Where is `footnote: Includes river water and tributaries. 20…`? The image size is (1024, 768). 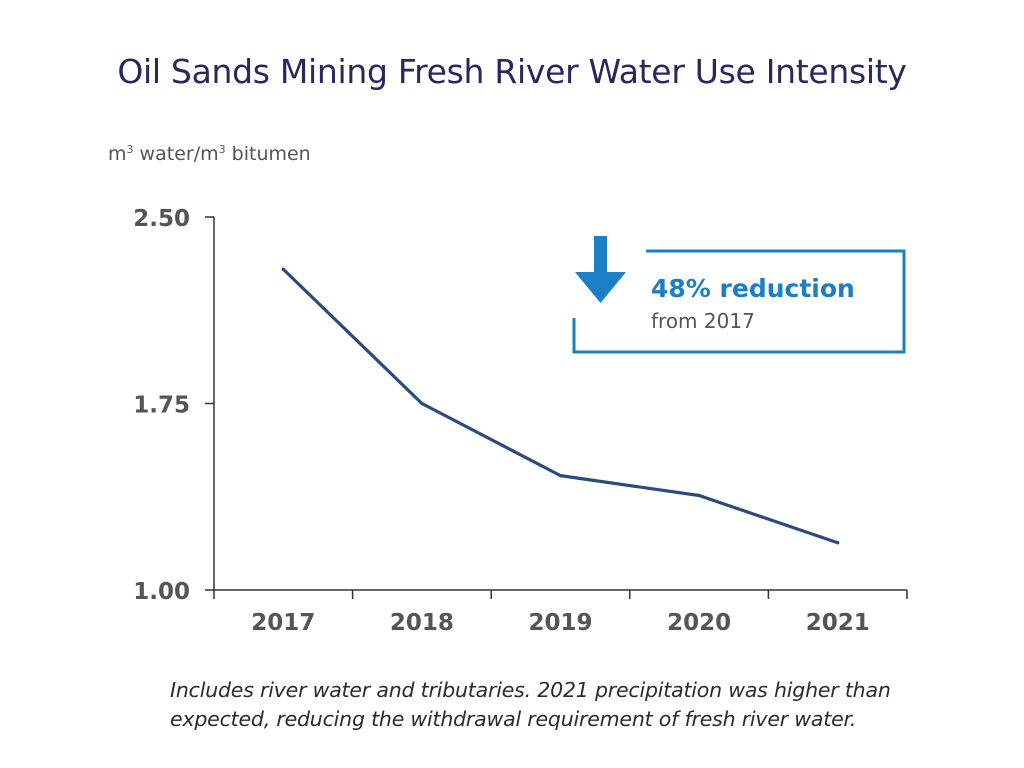 footnote: Includes river water and tributaries. 20… is located at coordinates (530, 705).